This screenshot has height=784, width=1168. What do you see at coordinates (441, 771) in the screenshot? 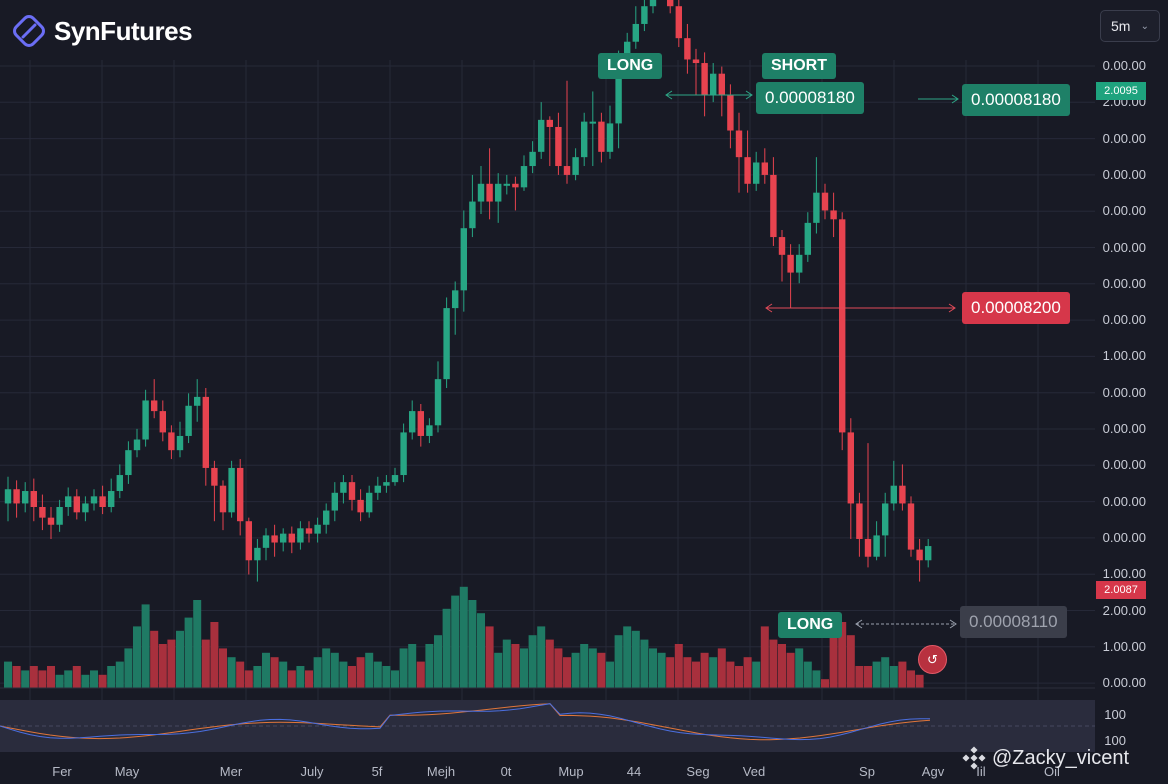
I see `time-axis-label: Mejh` at bounding box center [441, 771].